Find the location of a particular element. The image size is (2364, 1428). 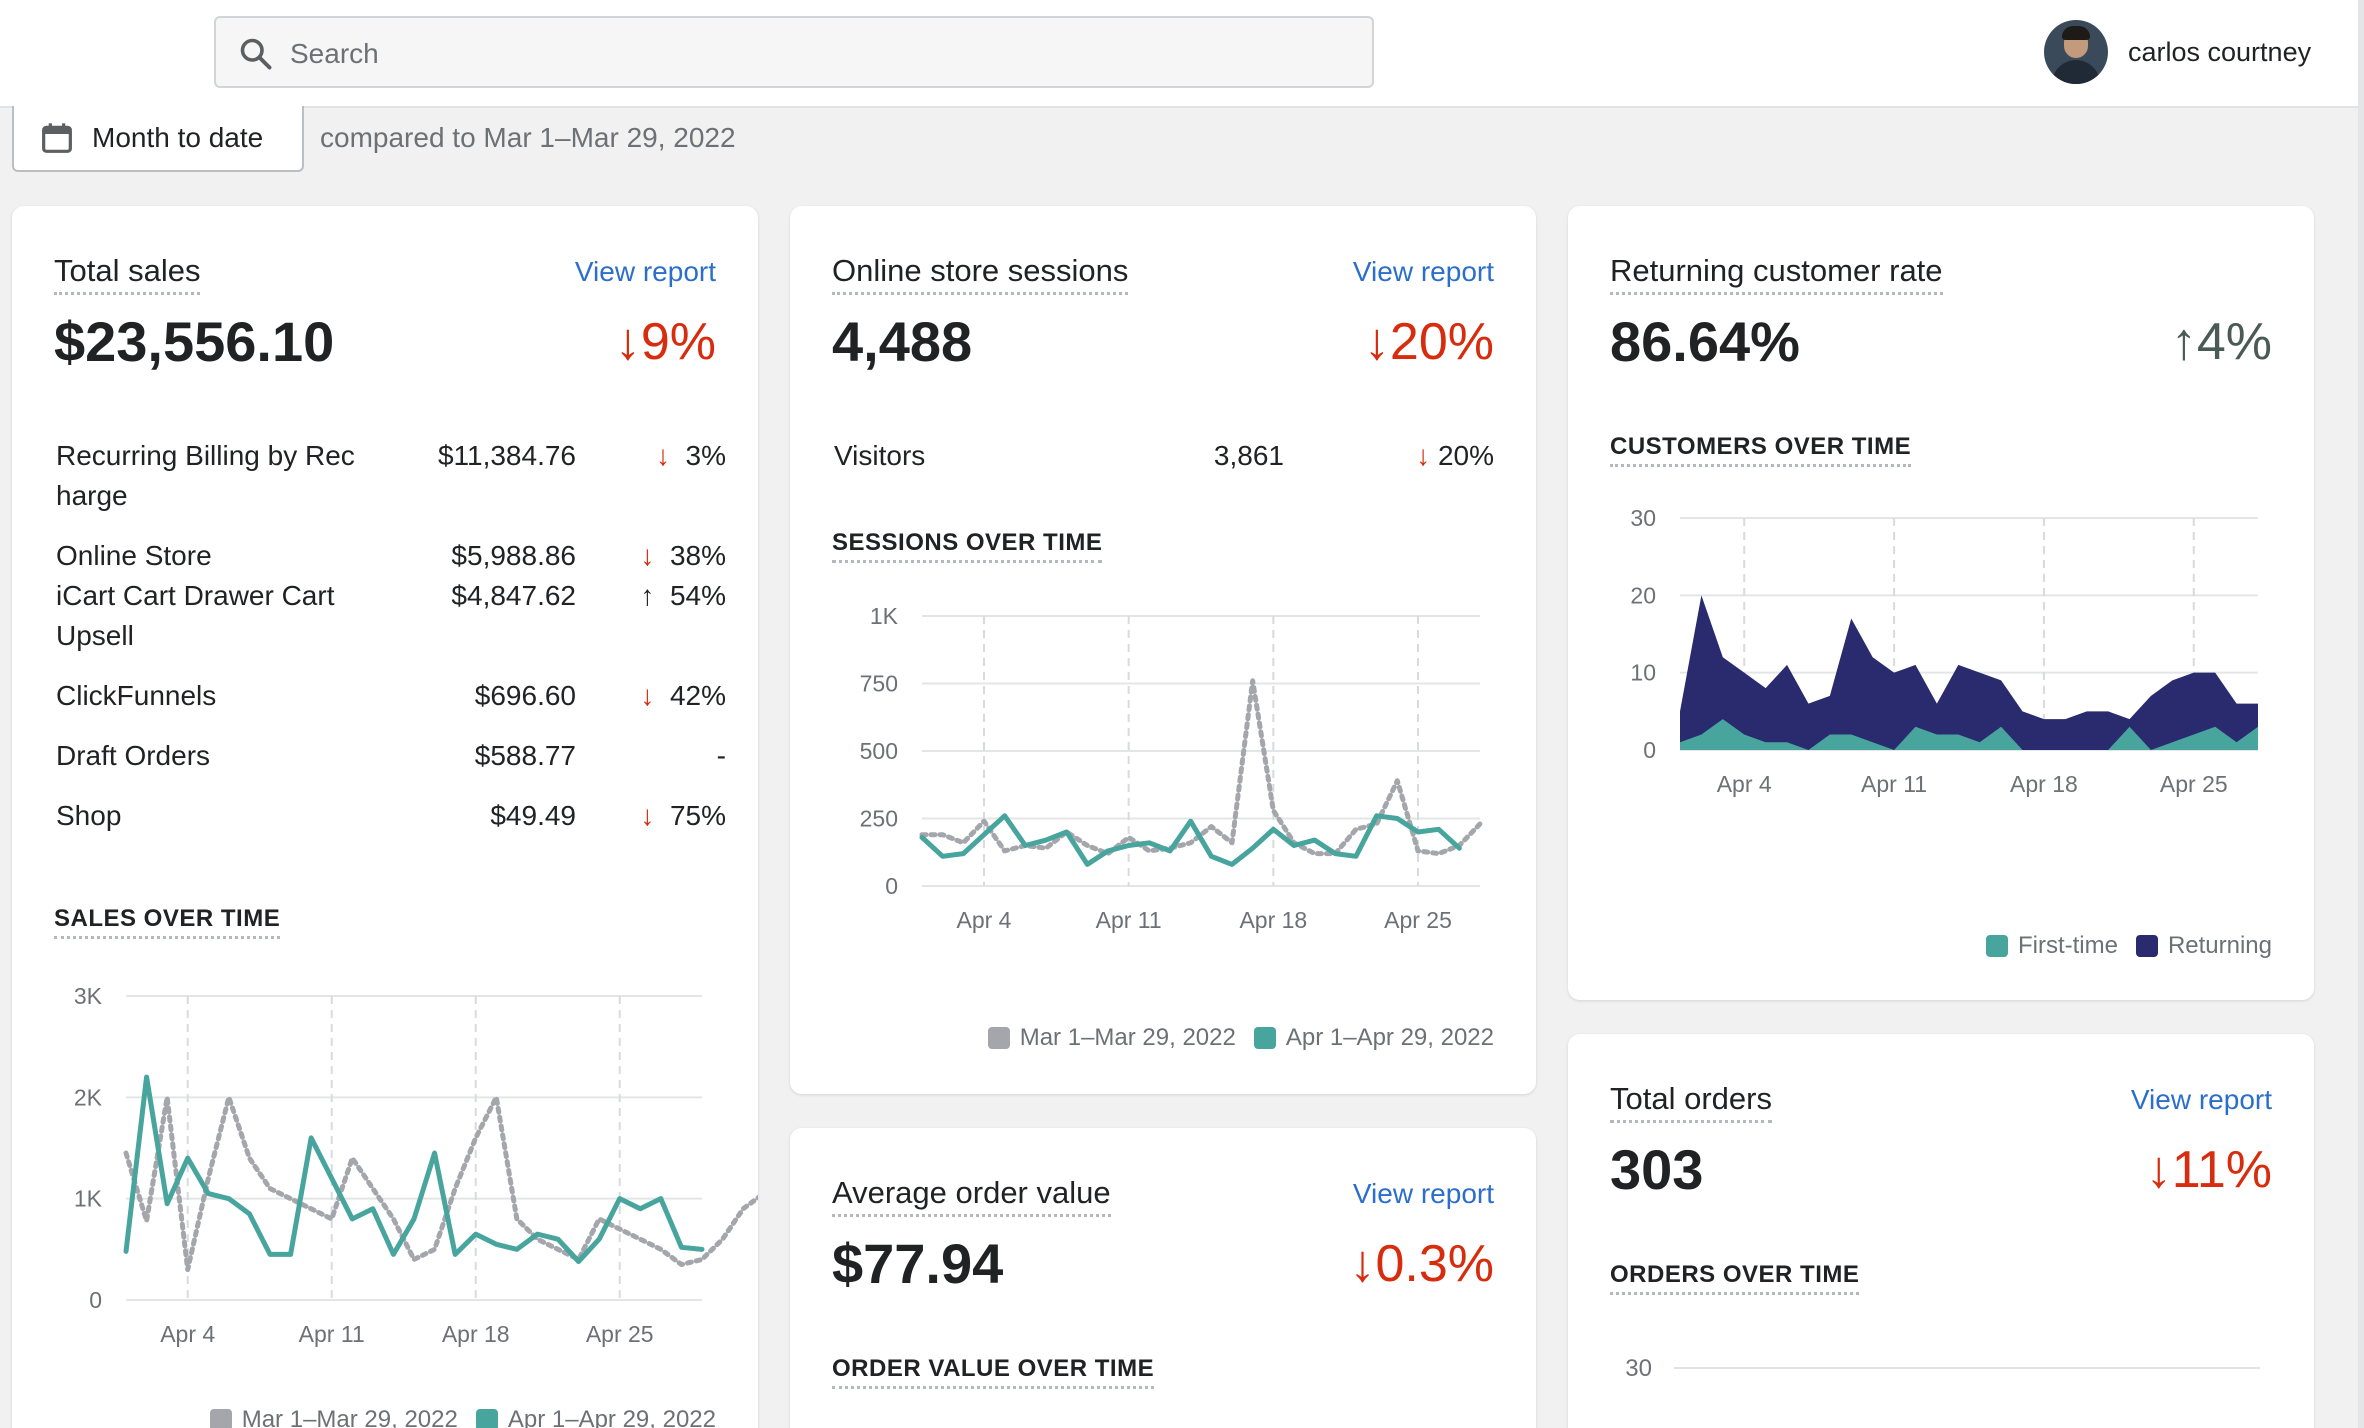

legend-swatch-returning is located at coordinates (2146, 946).